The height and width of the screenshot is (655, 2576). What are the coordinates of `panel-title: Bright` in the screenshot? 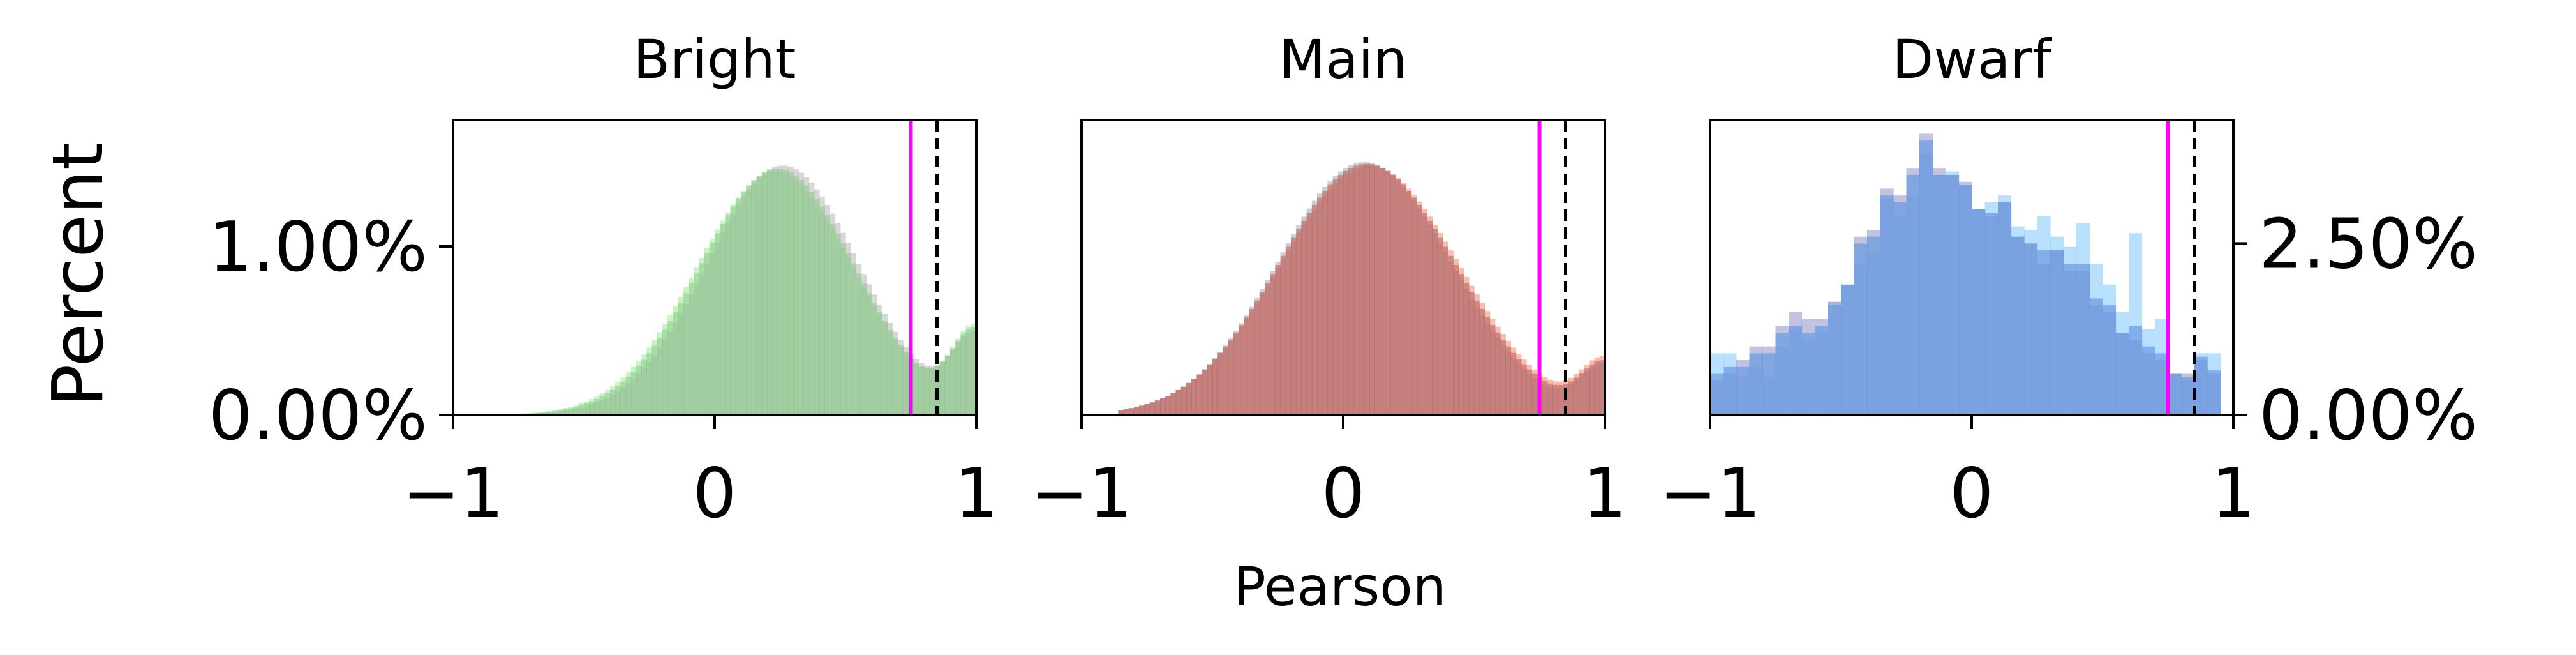 It's located at (715, 59).